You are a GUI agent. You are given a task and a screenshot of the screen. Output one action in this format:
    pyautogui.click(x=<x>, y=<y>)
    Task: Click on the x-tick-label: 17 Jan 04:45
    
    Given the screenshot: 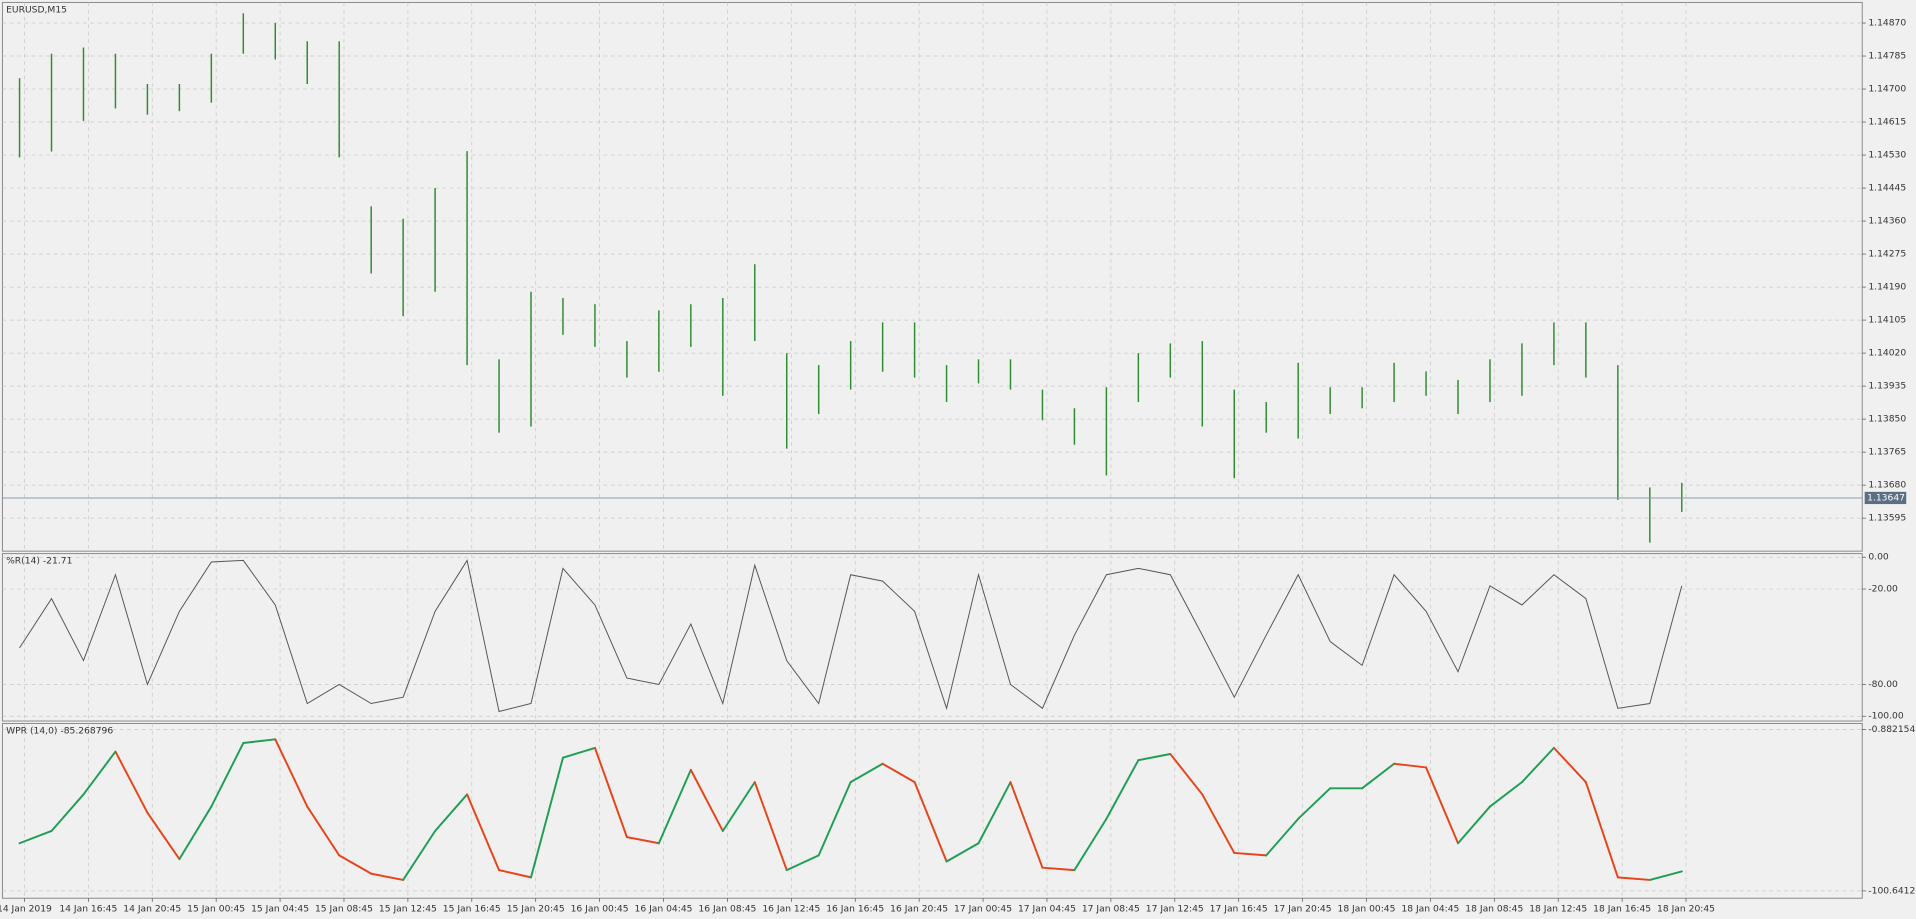 What is the action you would take?
    pyautogui.click(x=1047, y=909)
    